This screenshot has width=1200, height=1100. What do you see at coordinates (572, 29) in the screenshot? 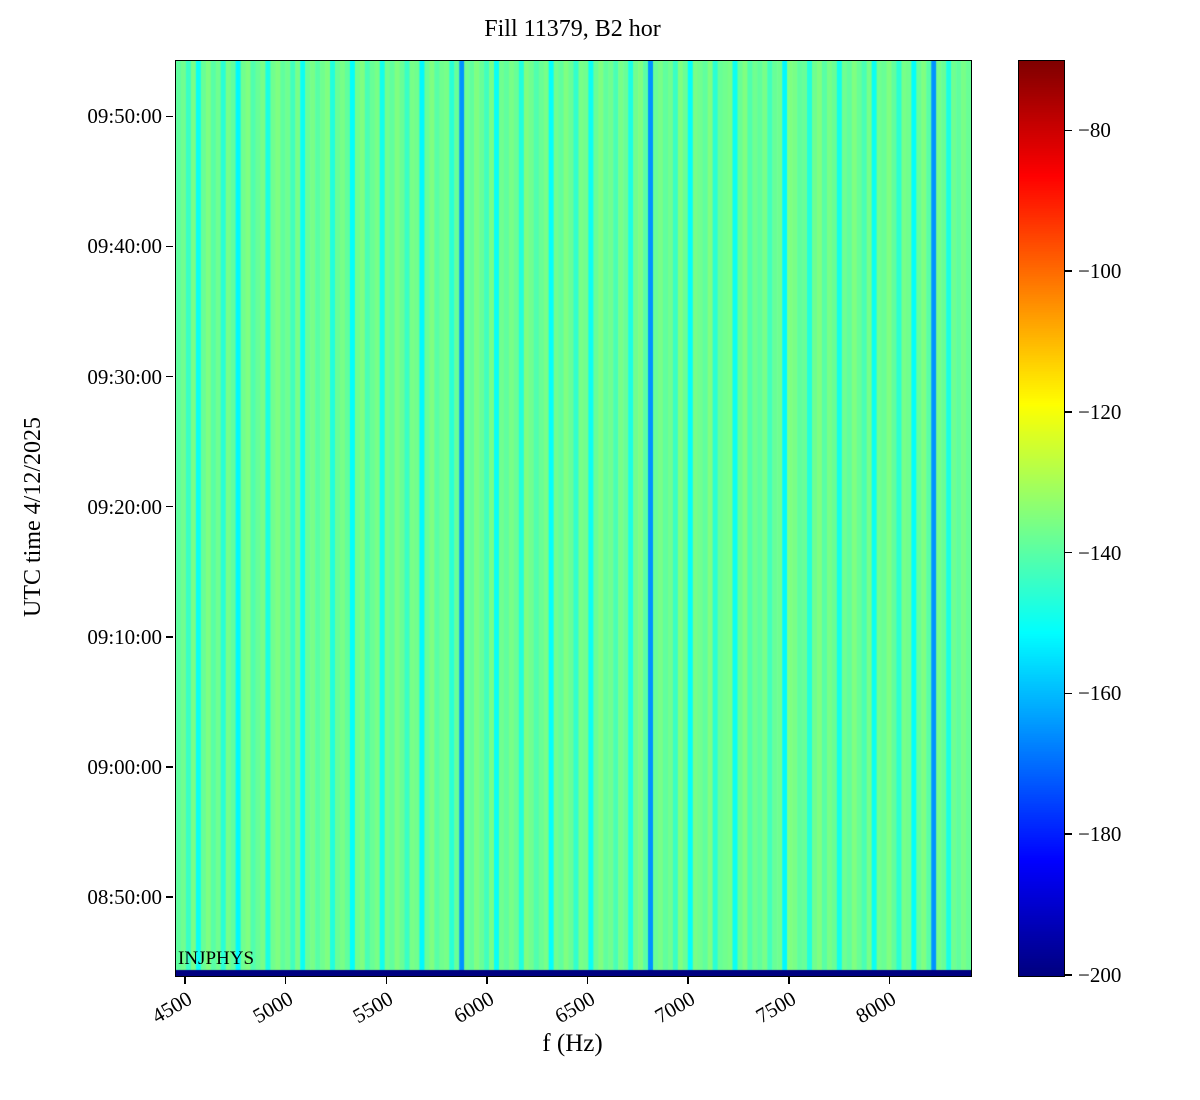
I see `chart-title: Fill 11379, B2 hor` at bounding box center [572, 29].